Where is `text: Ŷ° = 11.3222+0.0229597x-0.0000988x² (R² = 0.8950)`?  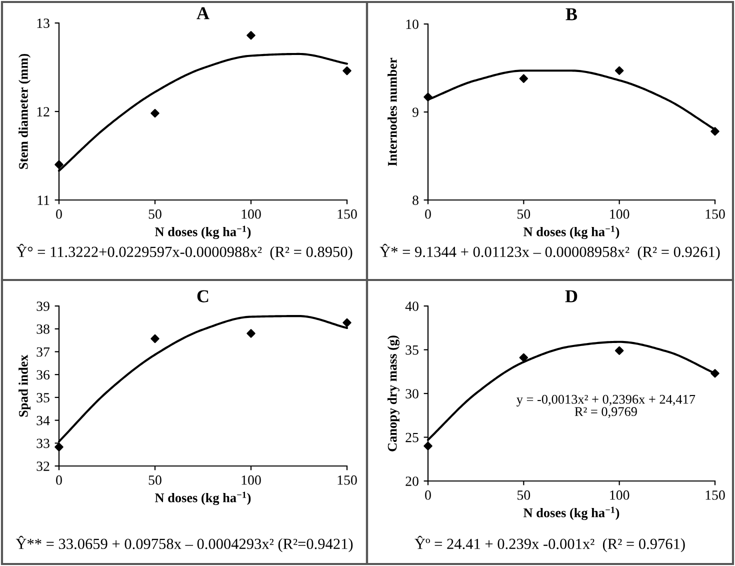 text: Ŷ° = 11.3222+0.0229597x-0.0000988x² (R² = 0.8950) is located at coordinates (184, 252).